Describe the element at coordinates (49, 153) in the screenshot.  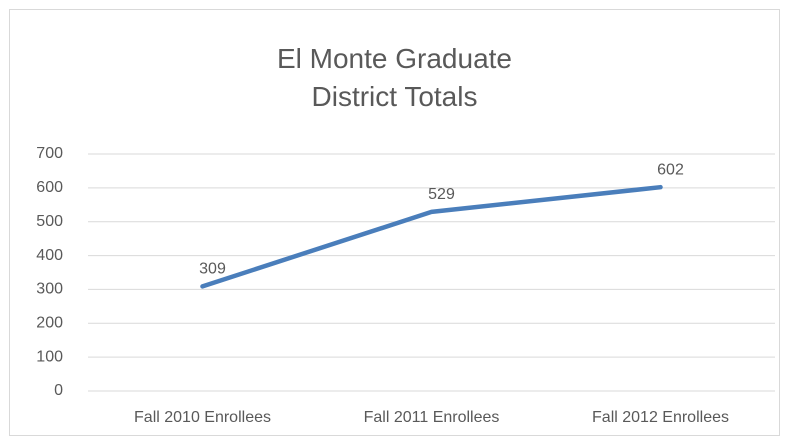
I see `y-tick-label: 700` at that location.